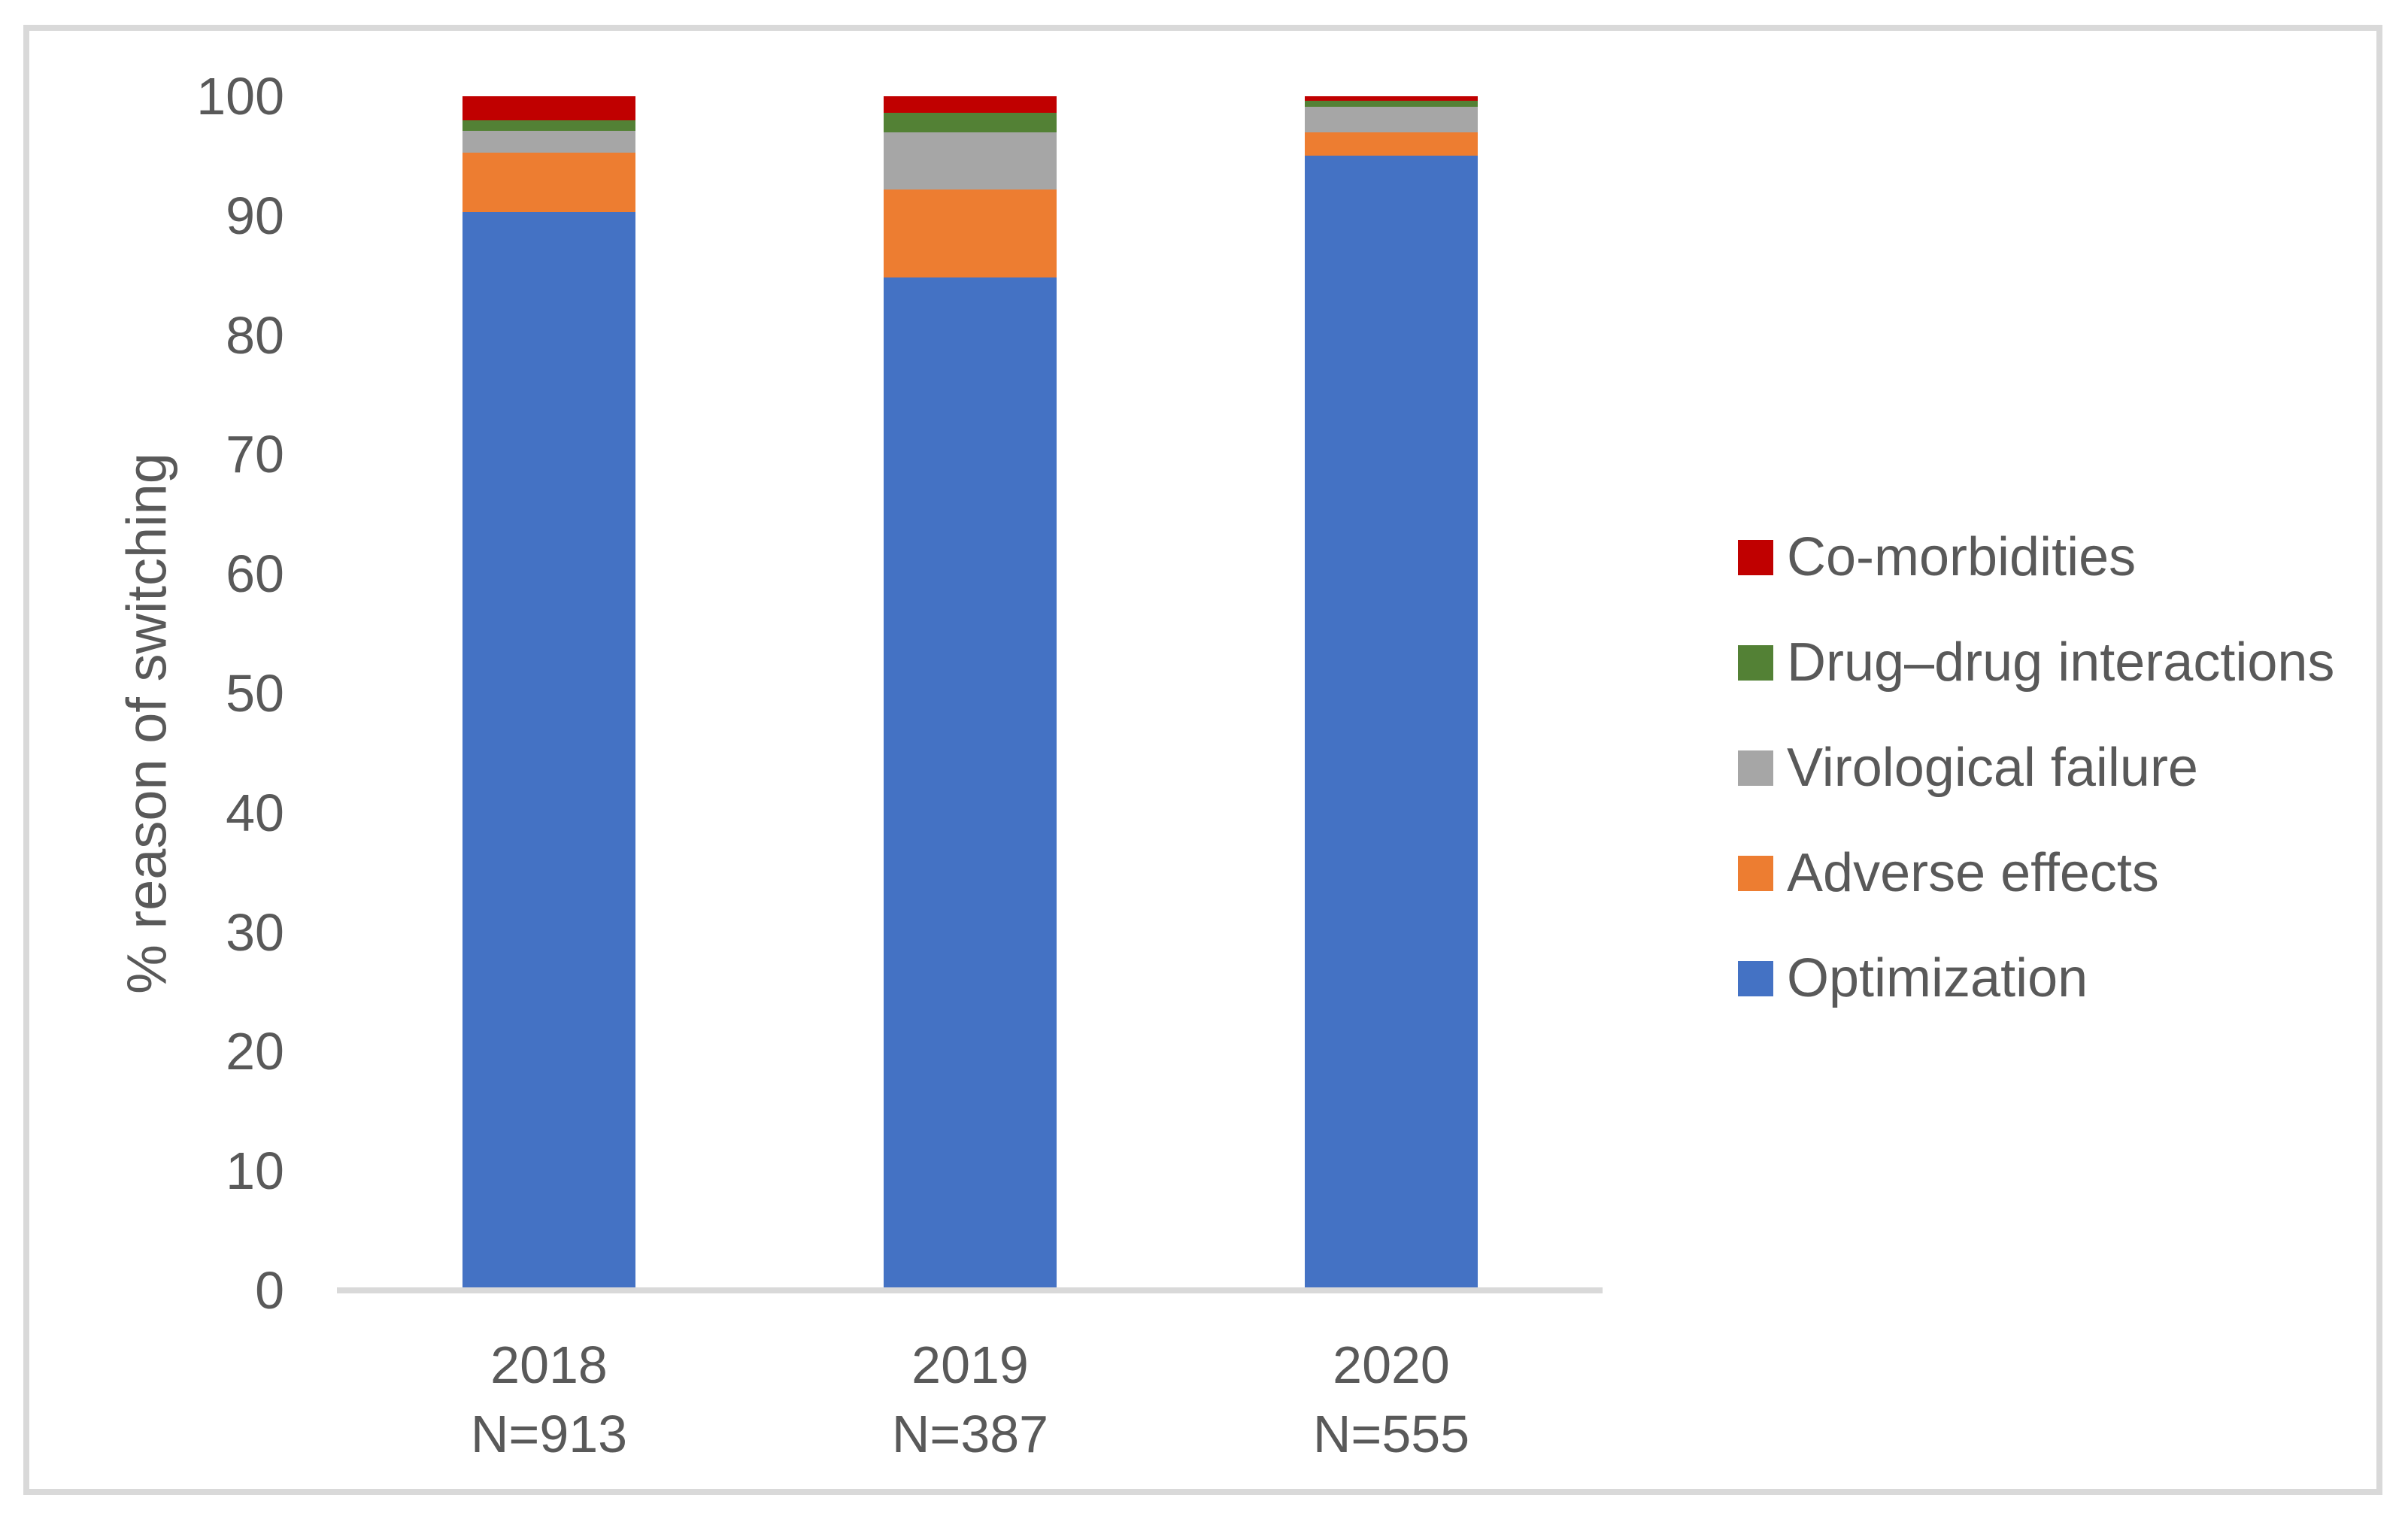 The width and height of the screenshot is (2408, 1522). I want to click on legend-item-drug-drug-interactions: Drug–drug interactions, so click(2036, 662).